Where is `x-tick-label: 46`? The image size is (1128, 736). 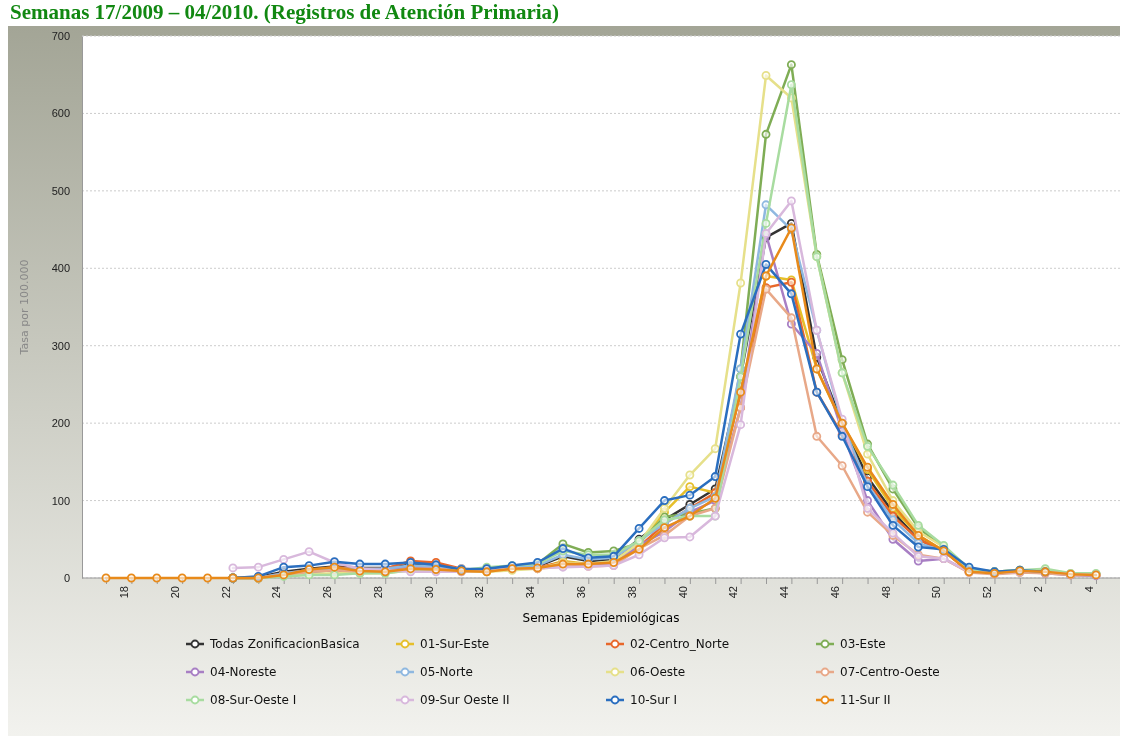
x-tick-label: 46 is located at coordinates (834, 592).